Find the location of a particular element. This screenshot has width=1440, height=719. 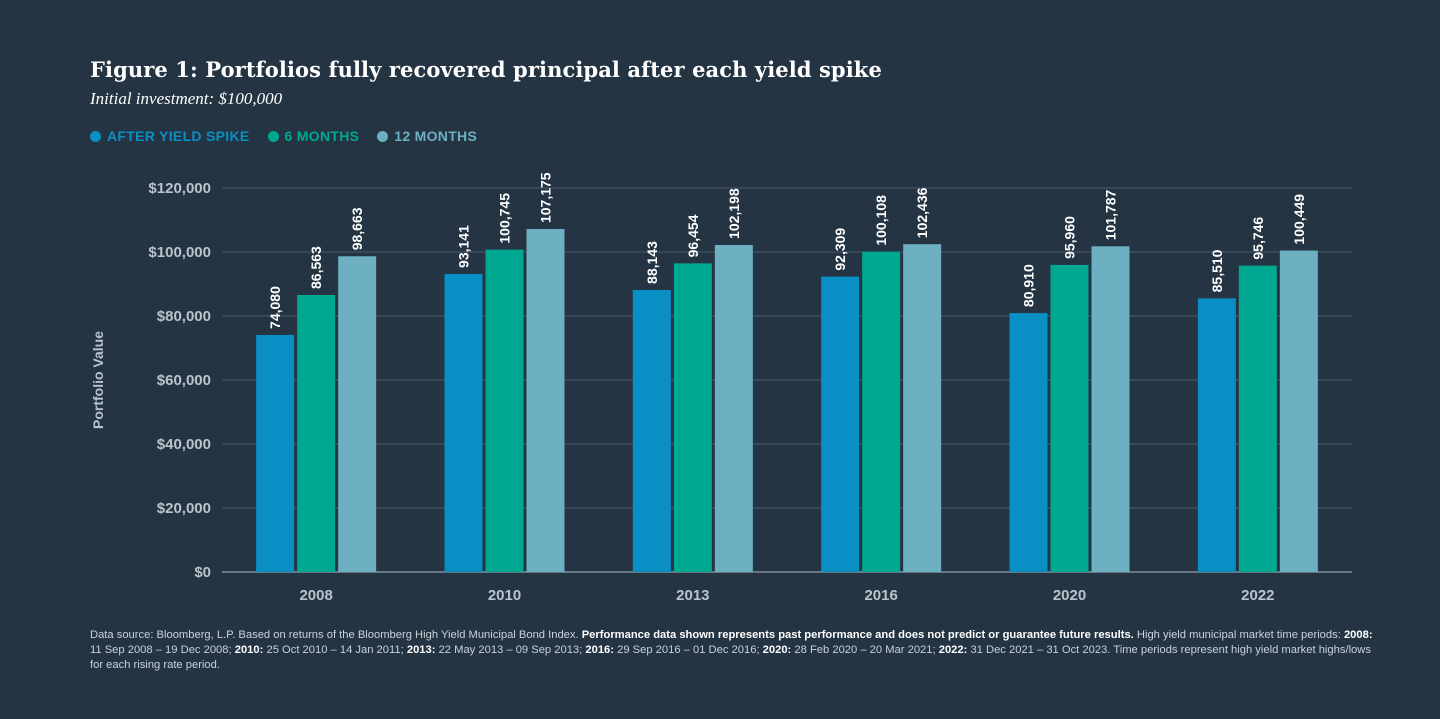

data-label: 100,449 is located at coordinates (1299, 219).